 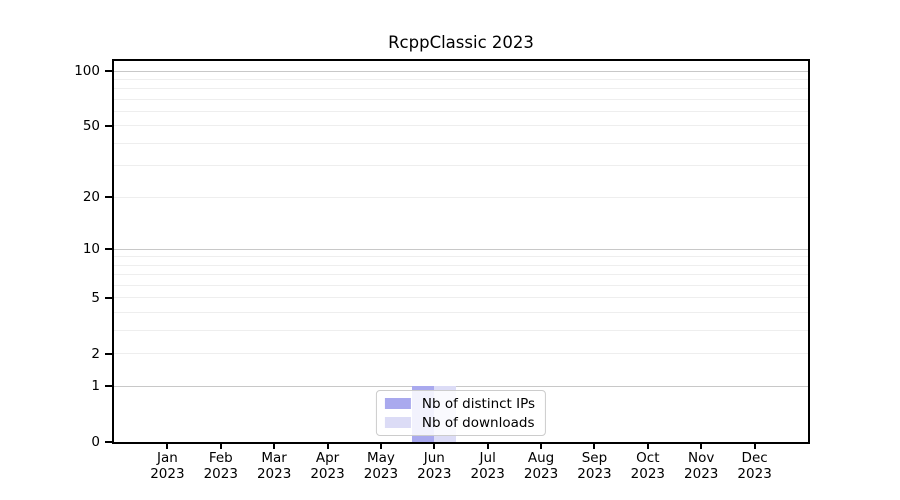 What do you see at coordinates (327, 458) in the screenshot?
I see `x-tick-label-month: Apr` at bounding box center [327, 458].